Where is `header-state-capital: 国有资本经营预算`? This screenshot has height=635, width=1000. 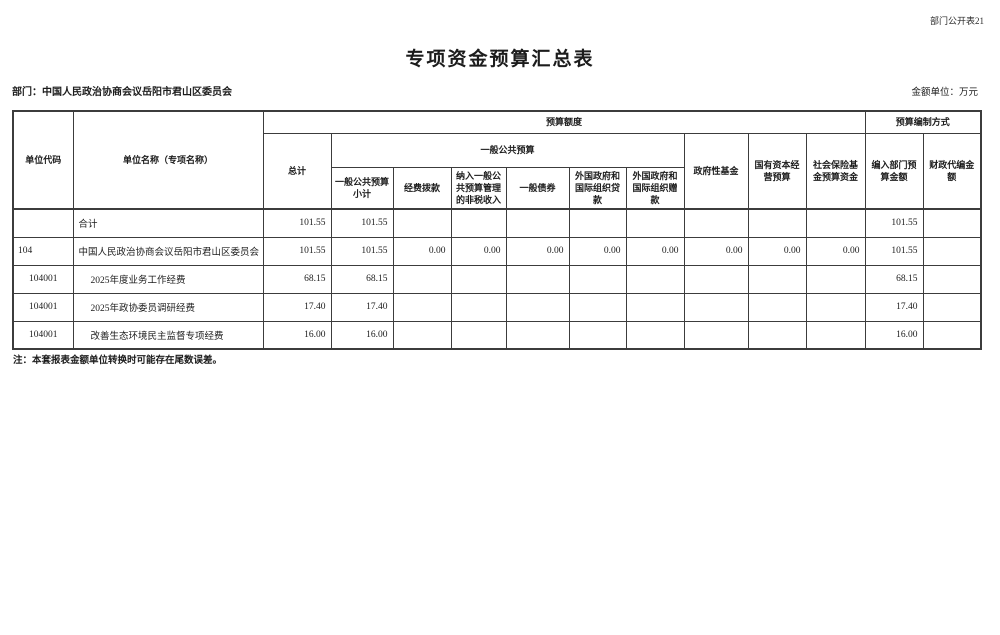
header-state-capital: 国有资本经营预算 is located at coordinates (777, 171).